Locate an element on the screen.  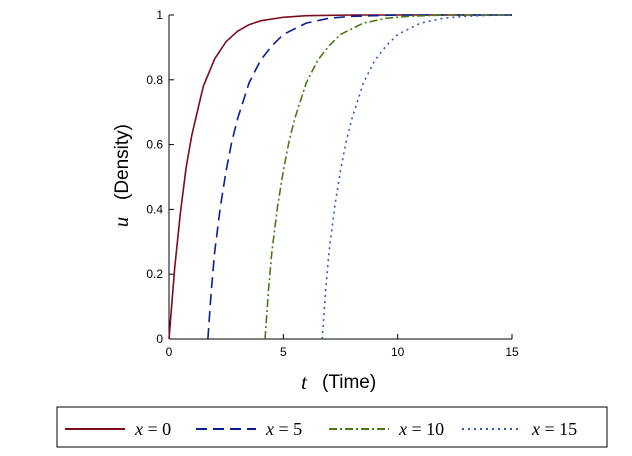
y-tick-label: 0 is located at coordinates (159, 339).